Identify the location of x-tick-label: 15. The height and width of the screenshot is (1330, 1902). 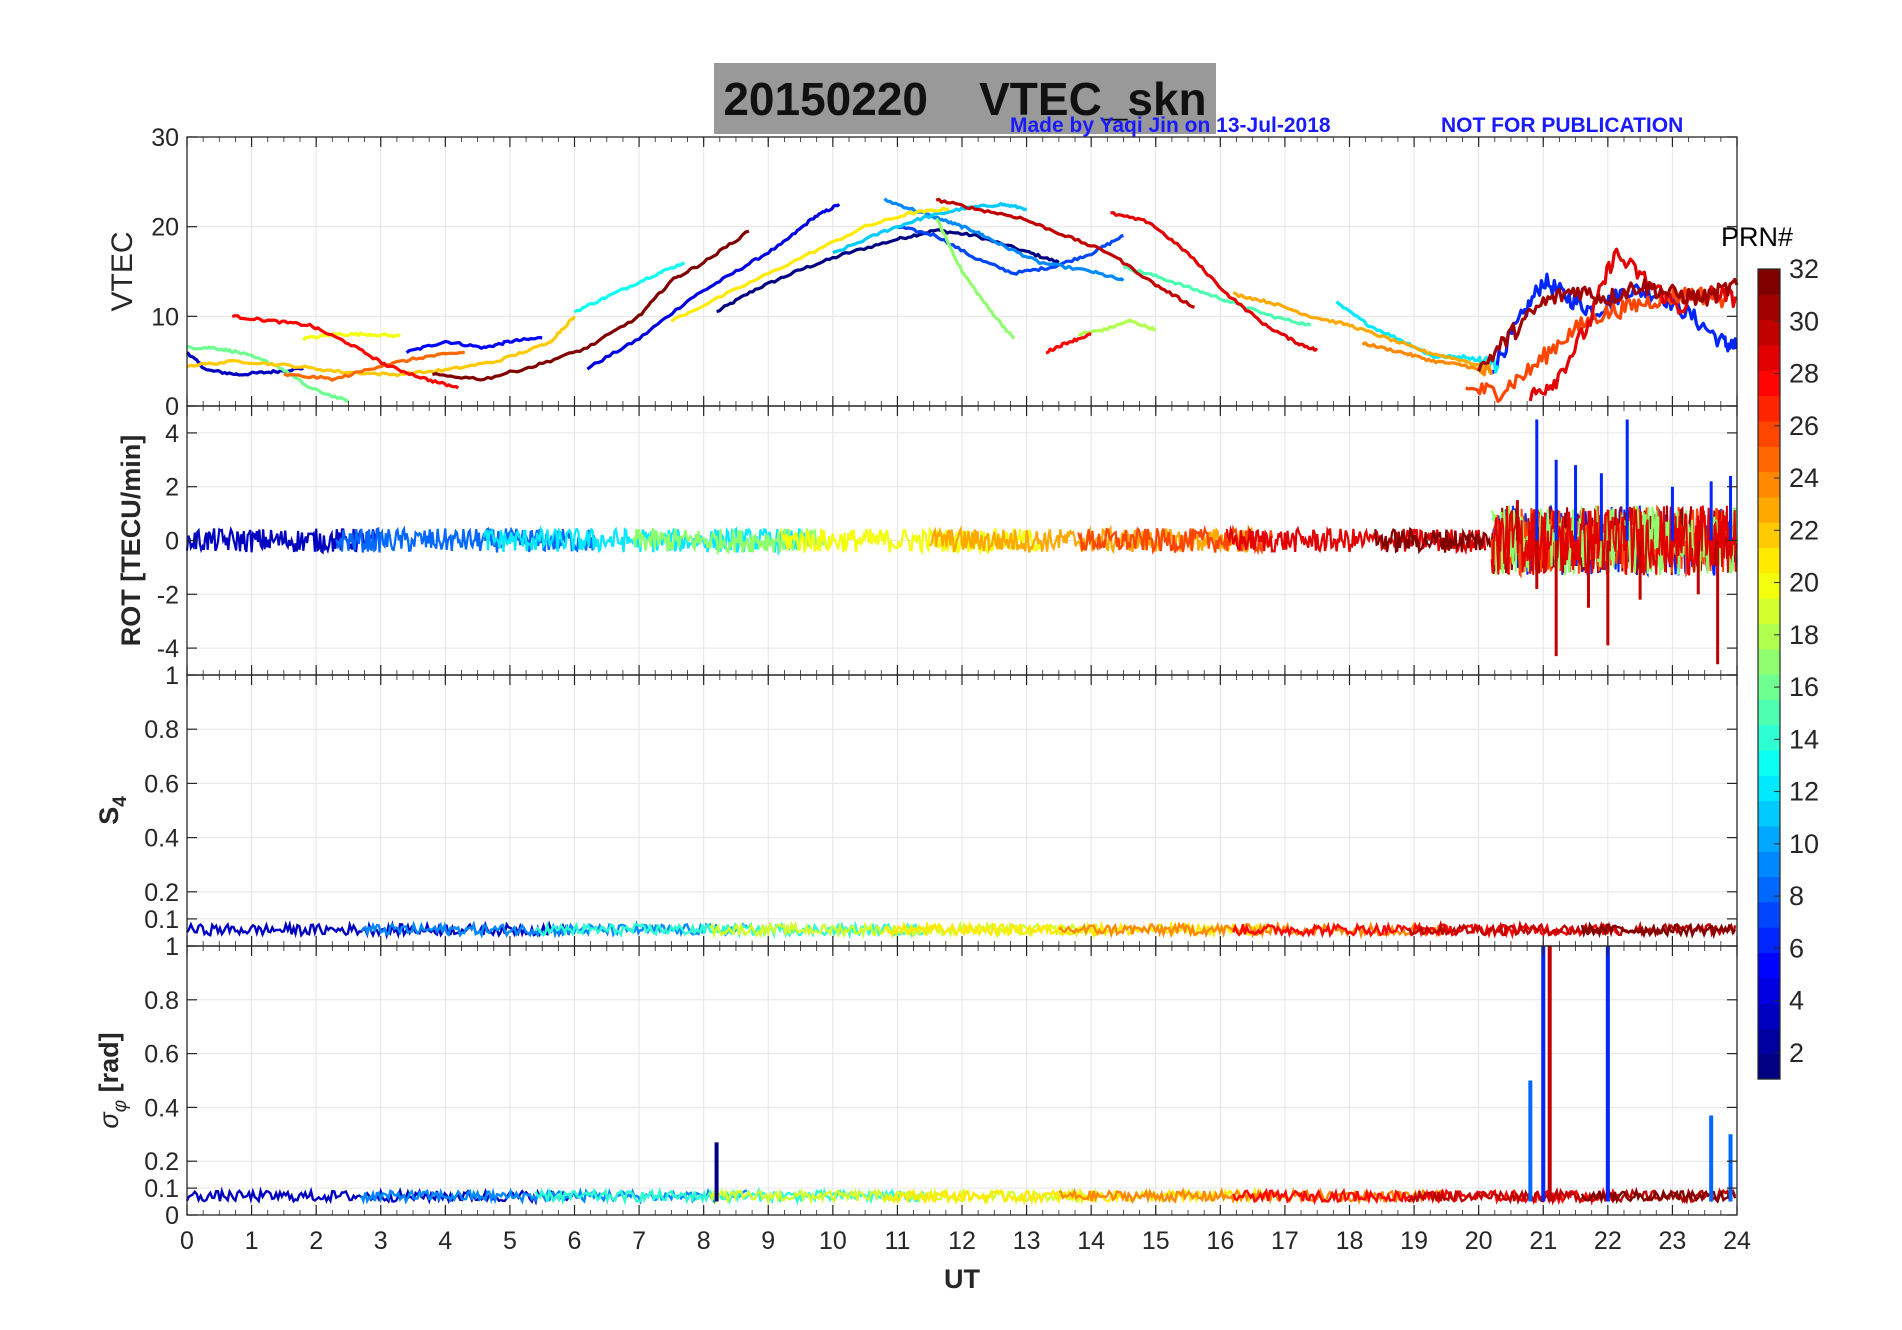
(1156, 1241).